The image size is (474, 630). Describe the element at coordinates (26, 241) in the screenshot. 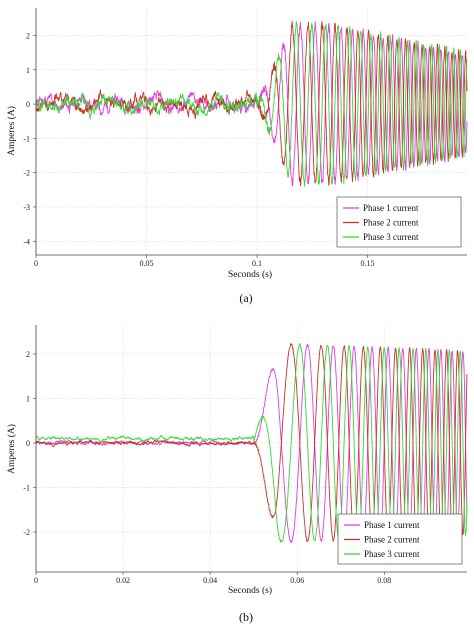

I see `y-tick-label: -4` at that location.